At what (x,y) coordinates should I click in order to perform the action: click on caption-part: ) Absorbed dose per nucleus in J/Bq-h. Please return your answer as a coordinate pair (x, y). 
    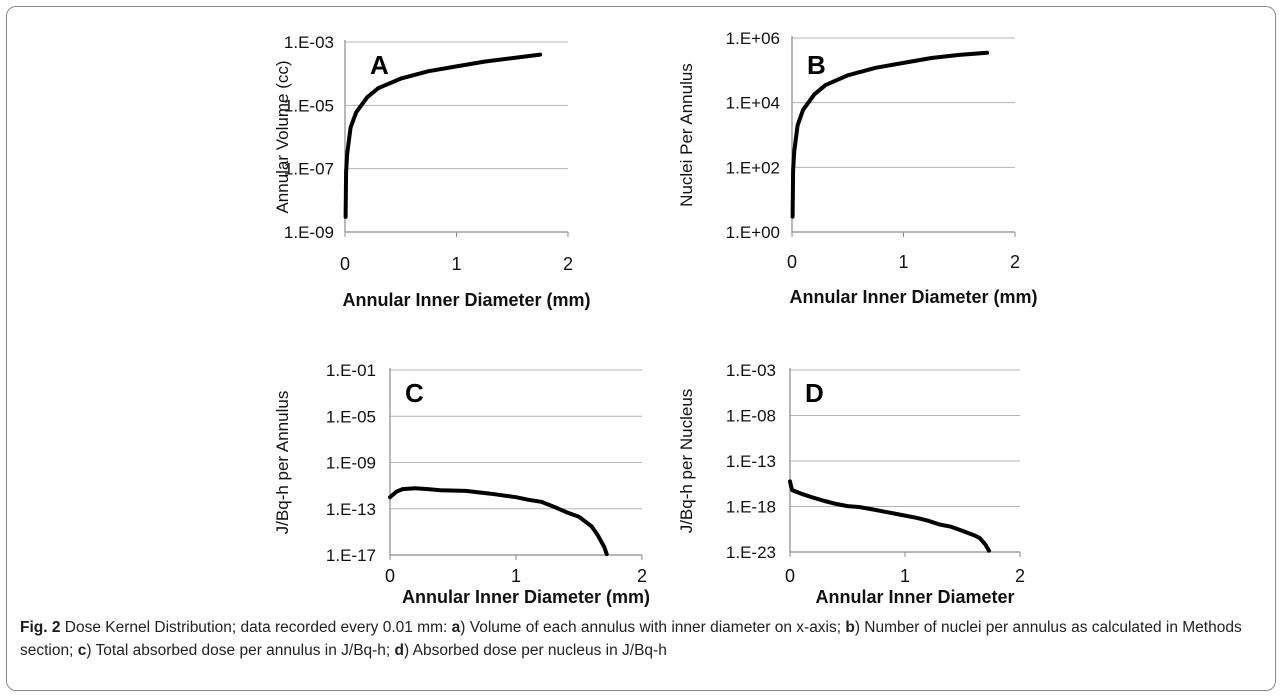
    Looking at the image, I should click on (535, 650).